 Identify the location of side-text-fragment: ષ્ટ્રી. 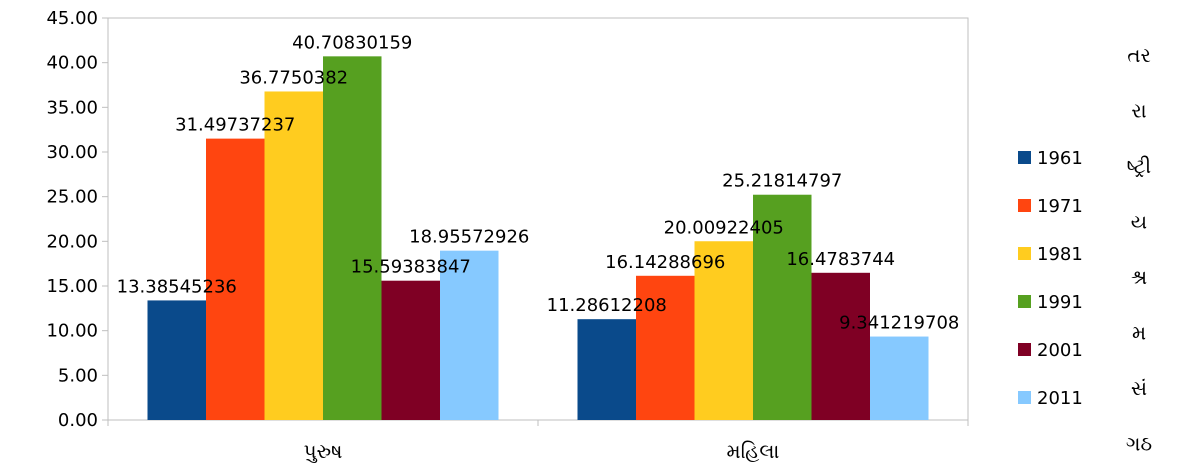
(1139, 166).